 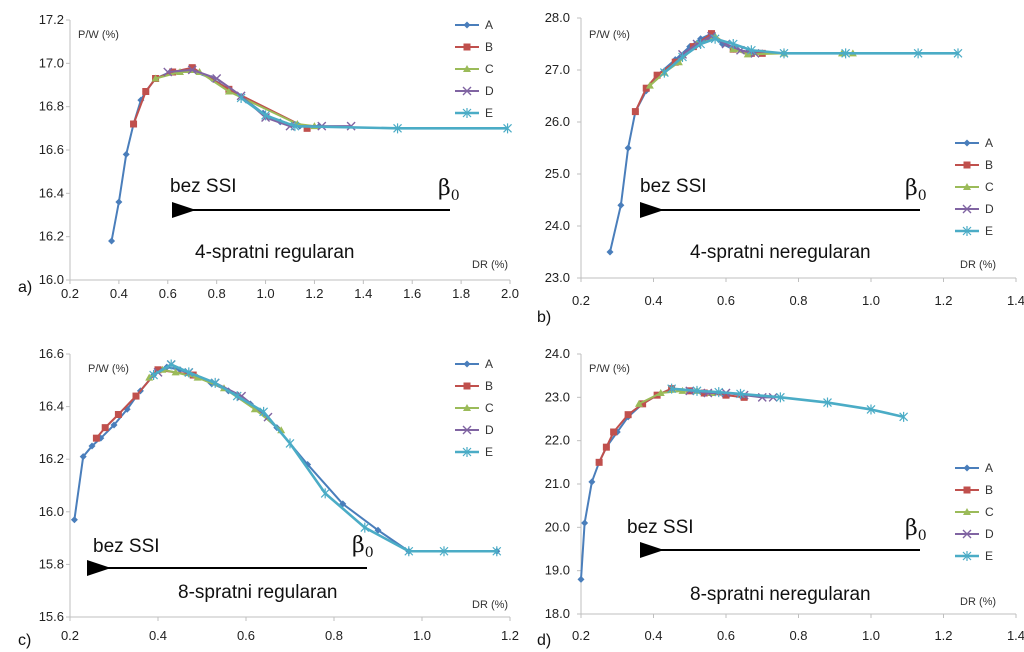 What do you see at coordinates (51, 62) in the screenshot?
I see `y-tick-label: 17.0` at bounding box center [51, 62].